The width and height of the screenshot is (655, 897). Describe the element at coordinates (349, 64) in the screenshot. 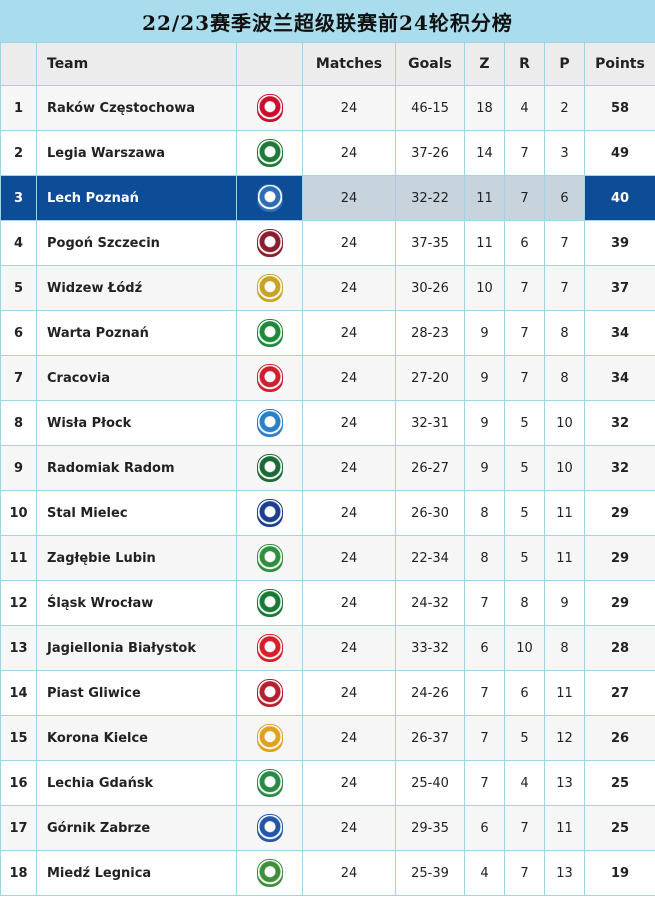

I see `header-matches: Matches` at that location.